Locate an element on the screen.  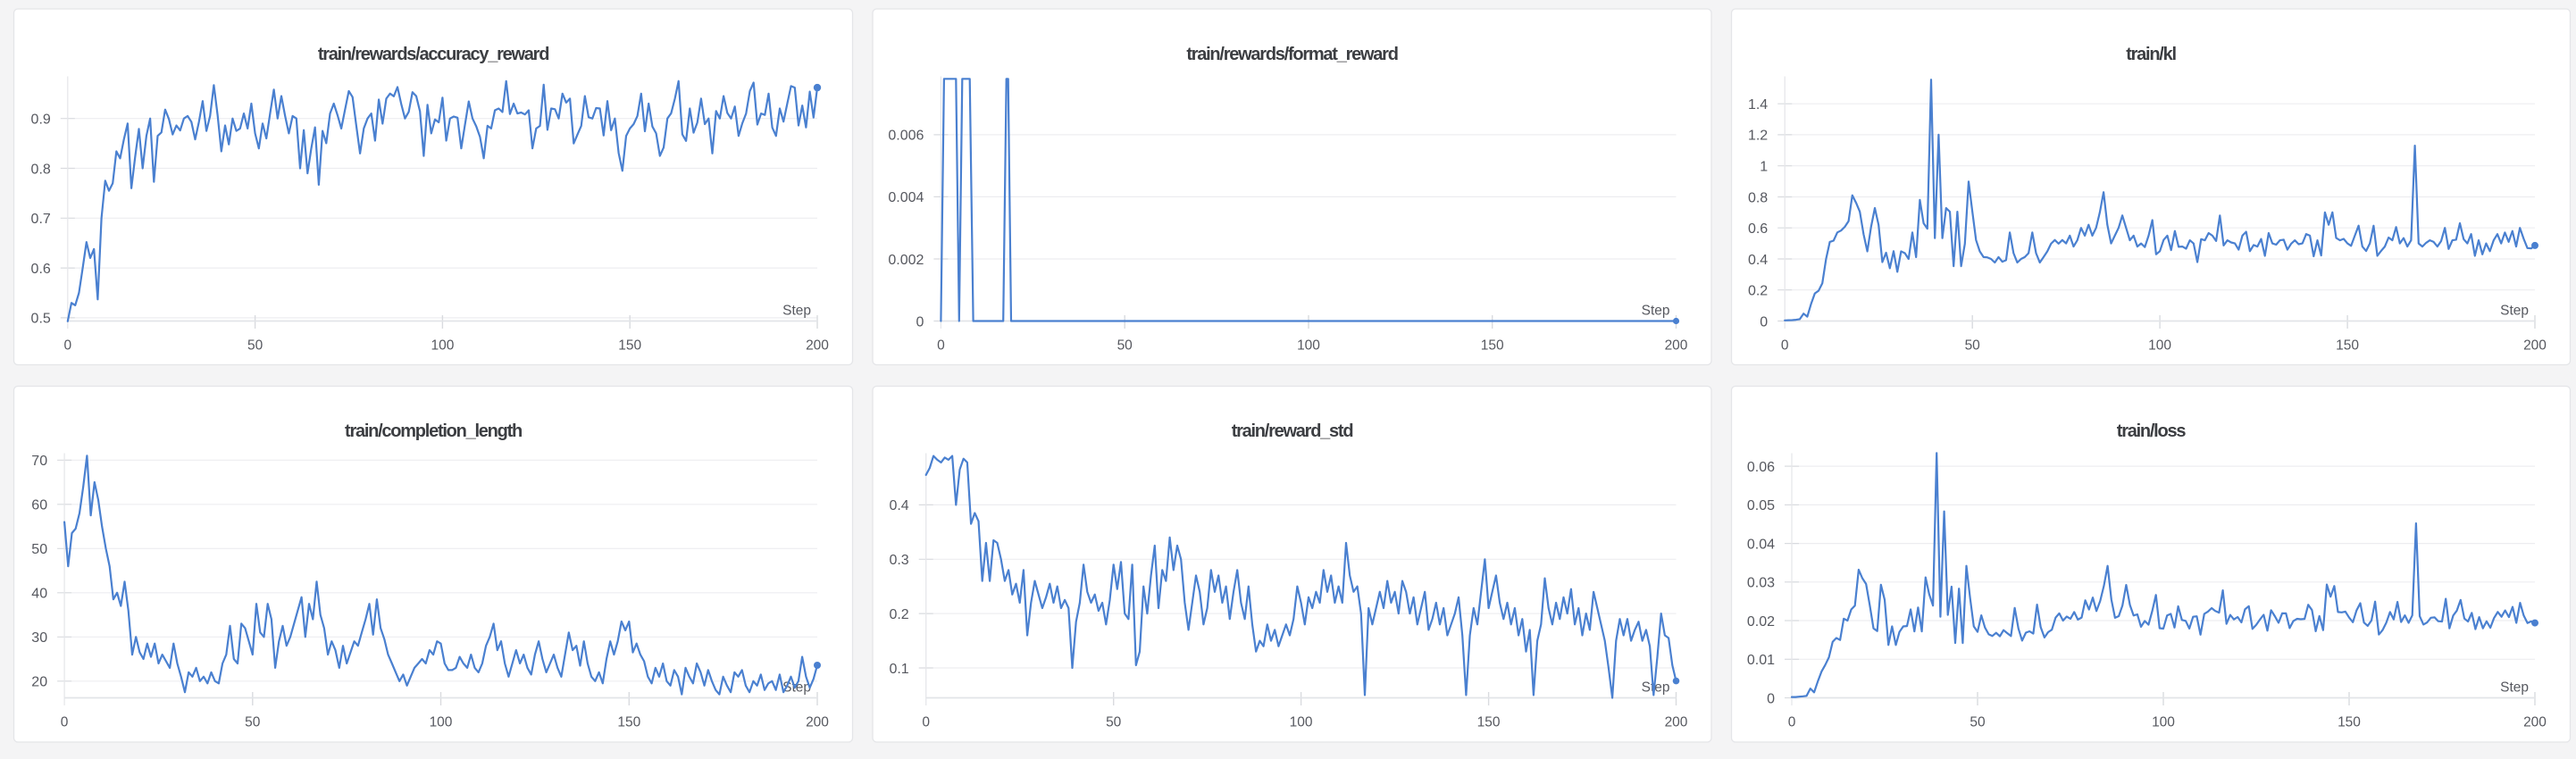
svg-text: 1.4 is located at coordinates (1758, 105).